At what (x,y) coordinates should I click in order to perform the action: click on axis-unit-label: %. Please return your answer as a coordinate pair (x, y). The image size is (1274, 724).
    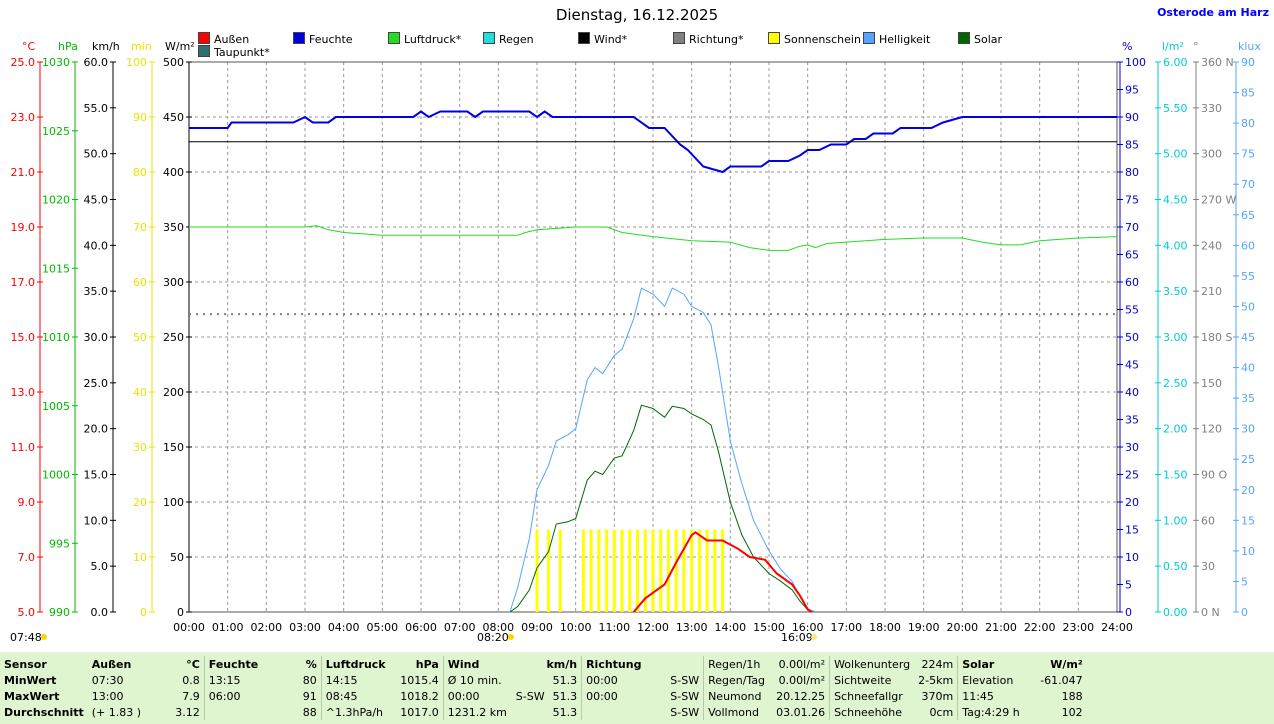
    Looking at the image, I should click on (1127, 46).